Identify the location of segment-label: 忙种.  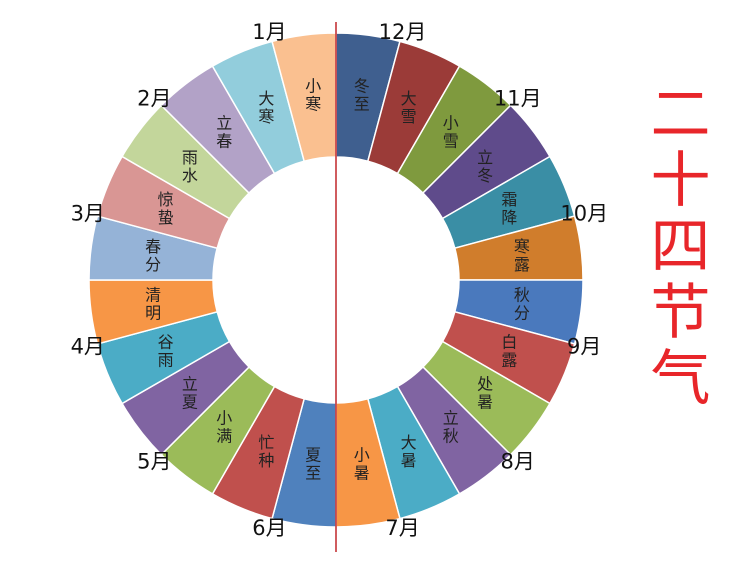
(264, 452).